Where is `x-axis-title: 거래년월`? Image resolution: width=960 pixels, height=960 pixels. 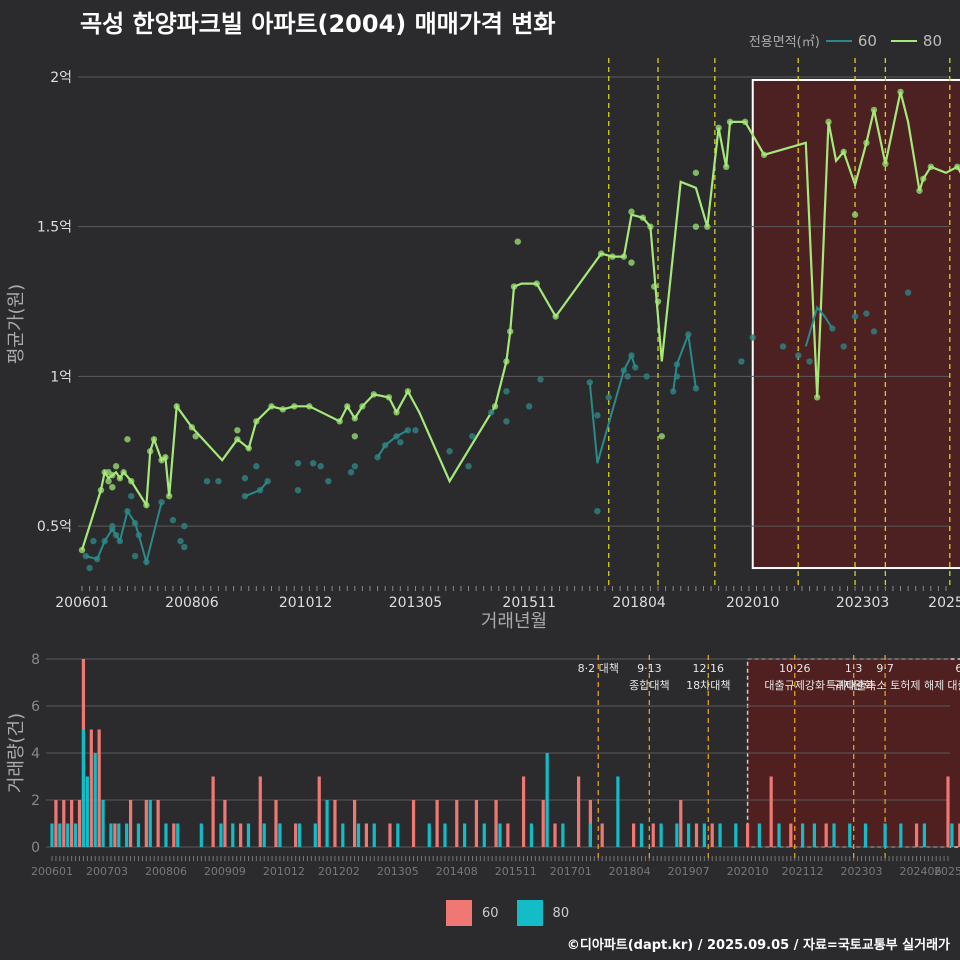
x-axis-title: 거래년월 is located at coordinates (514, 621).